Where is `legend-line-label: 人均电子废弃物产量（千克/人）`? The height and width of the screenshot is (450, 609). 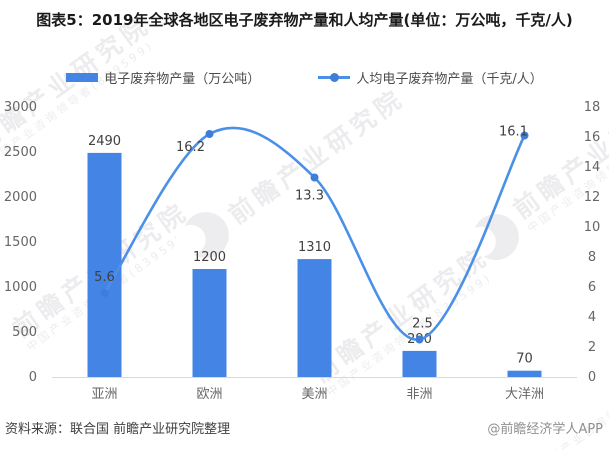 legend-line-label: 人均电子废弃物产量（千克/人） is located at coordinates (449, 79).